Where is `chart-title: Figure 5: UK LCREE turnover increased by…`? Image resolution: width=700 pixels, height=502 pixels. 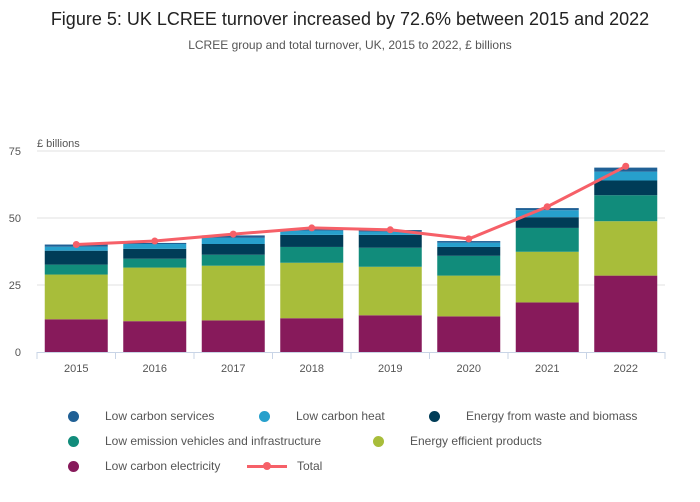
chart-title: Figure 5: UK LCREE turnover increased by… is located at coordinates (350, 19).